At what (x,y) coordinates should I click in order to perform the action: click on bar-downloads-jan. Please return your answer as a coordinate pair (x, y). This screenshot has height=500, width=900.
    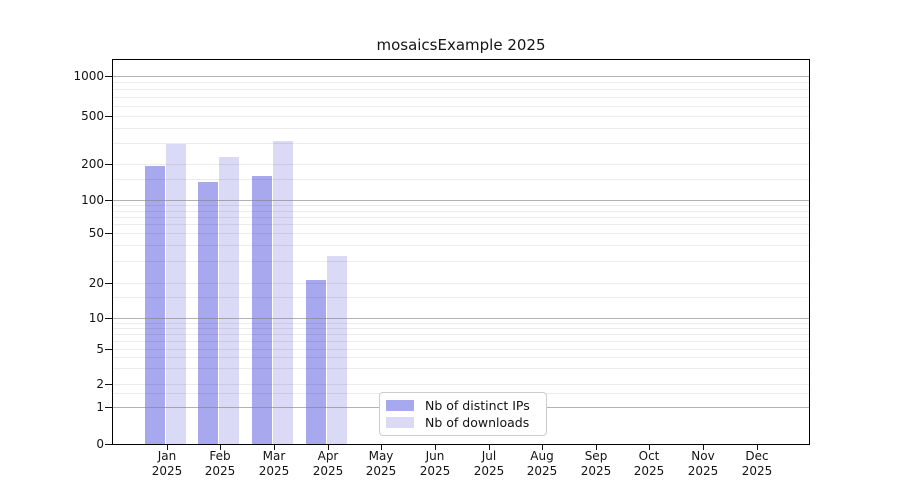
    Looking at the image, I should click on (176, 294).